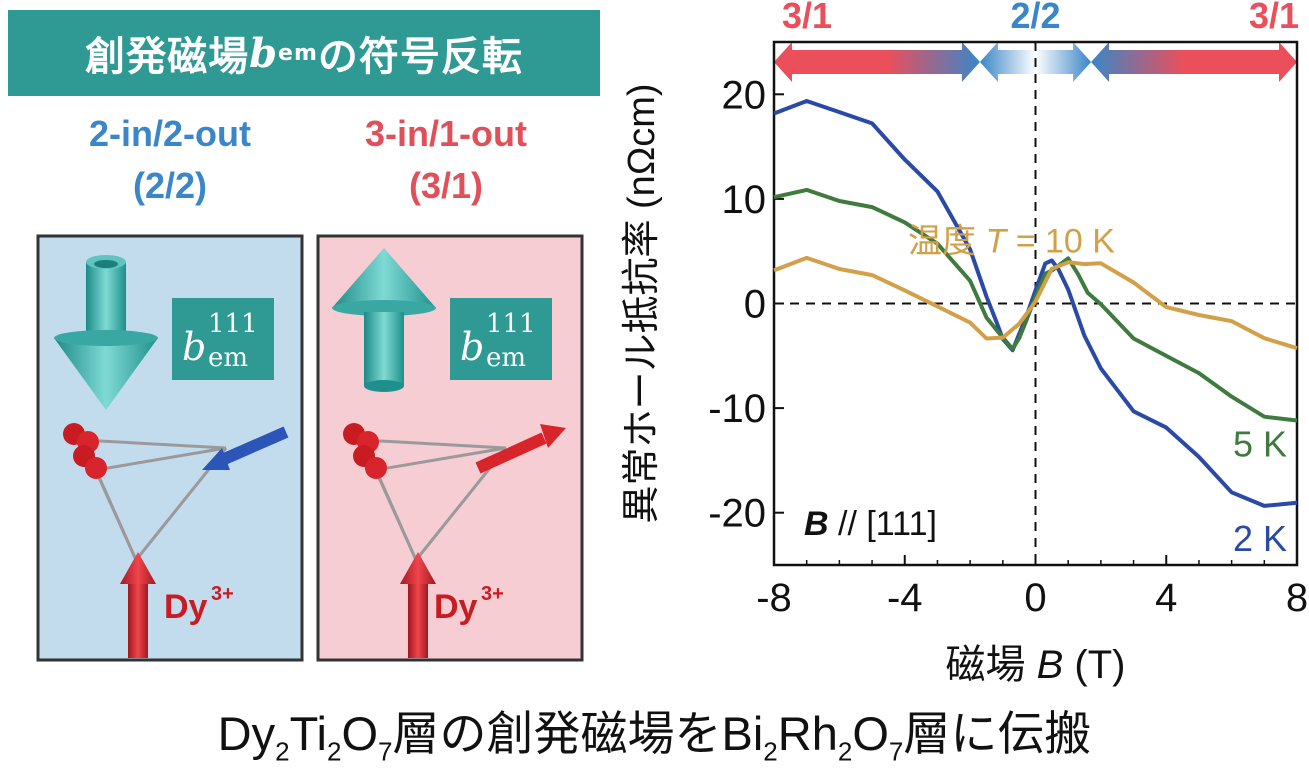  I want to click on caption-part: Rh, so click(807, 733).